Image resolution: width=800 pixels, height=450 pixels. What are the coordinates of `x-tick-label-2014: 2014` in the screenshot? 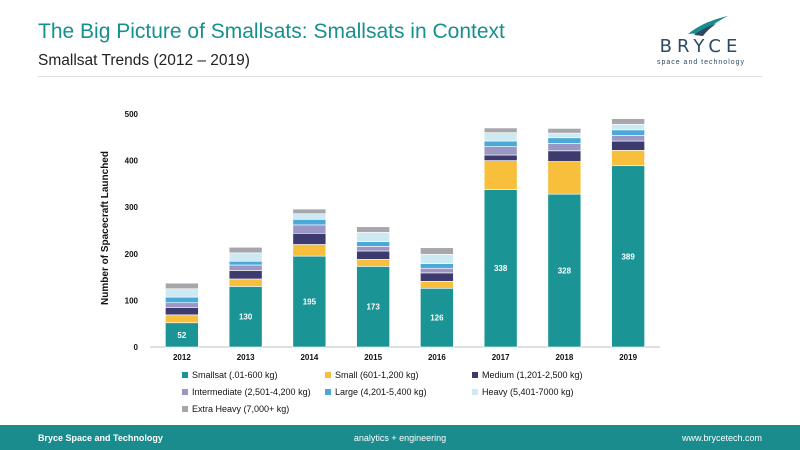 It's located at (309, 357).